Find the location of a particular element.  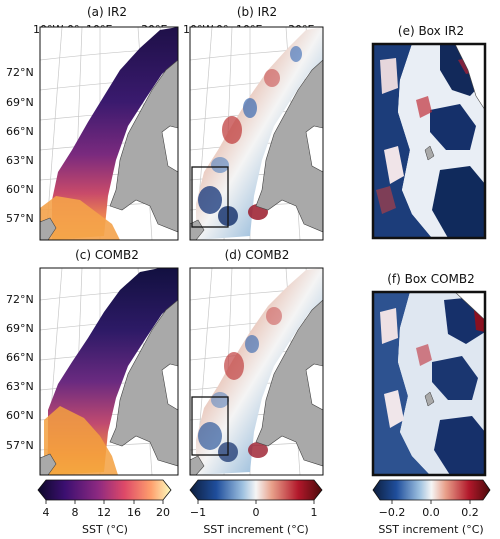

panel-d-frame is located at coordinates (256, 371).